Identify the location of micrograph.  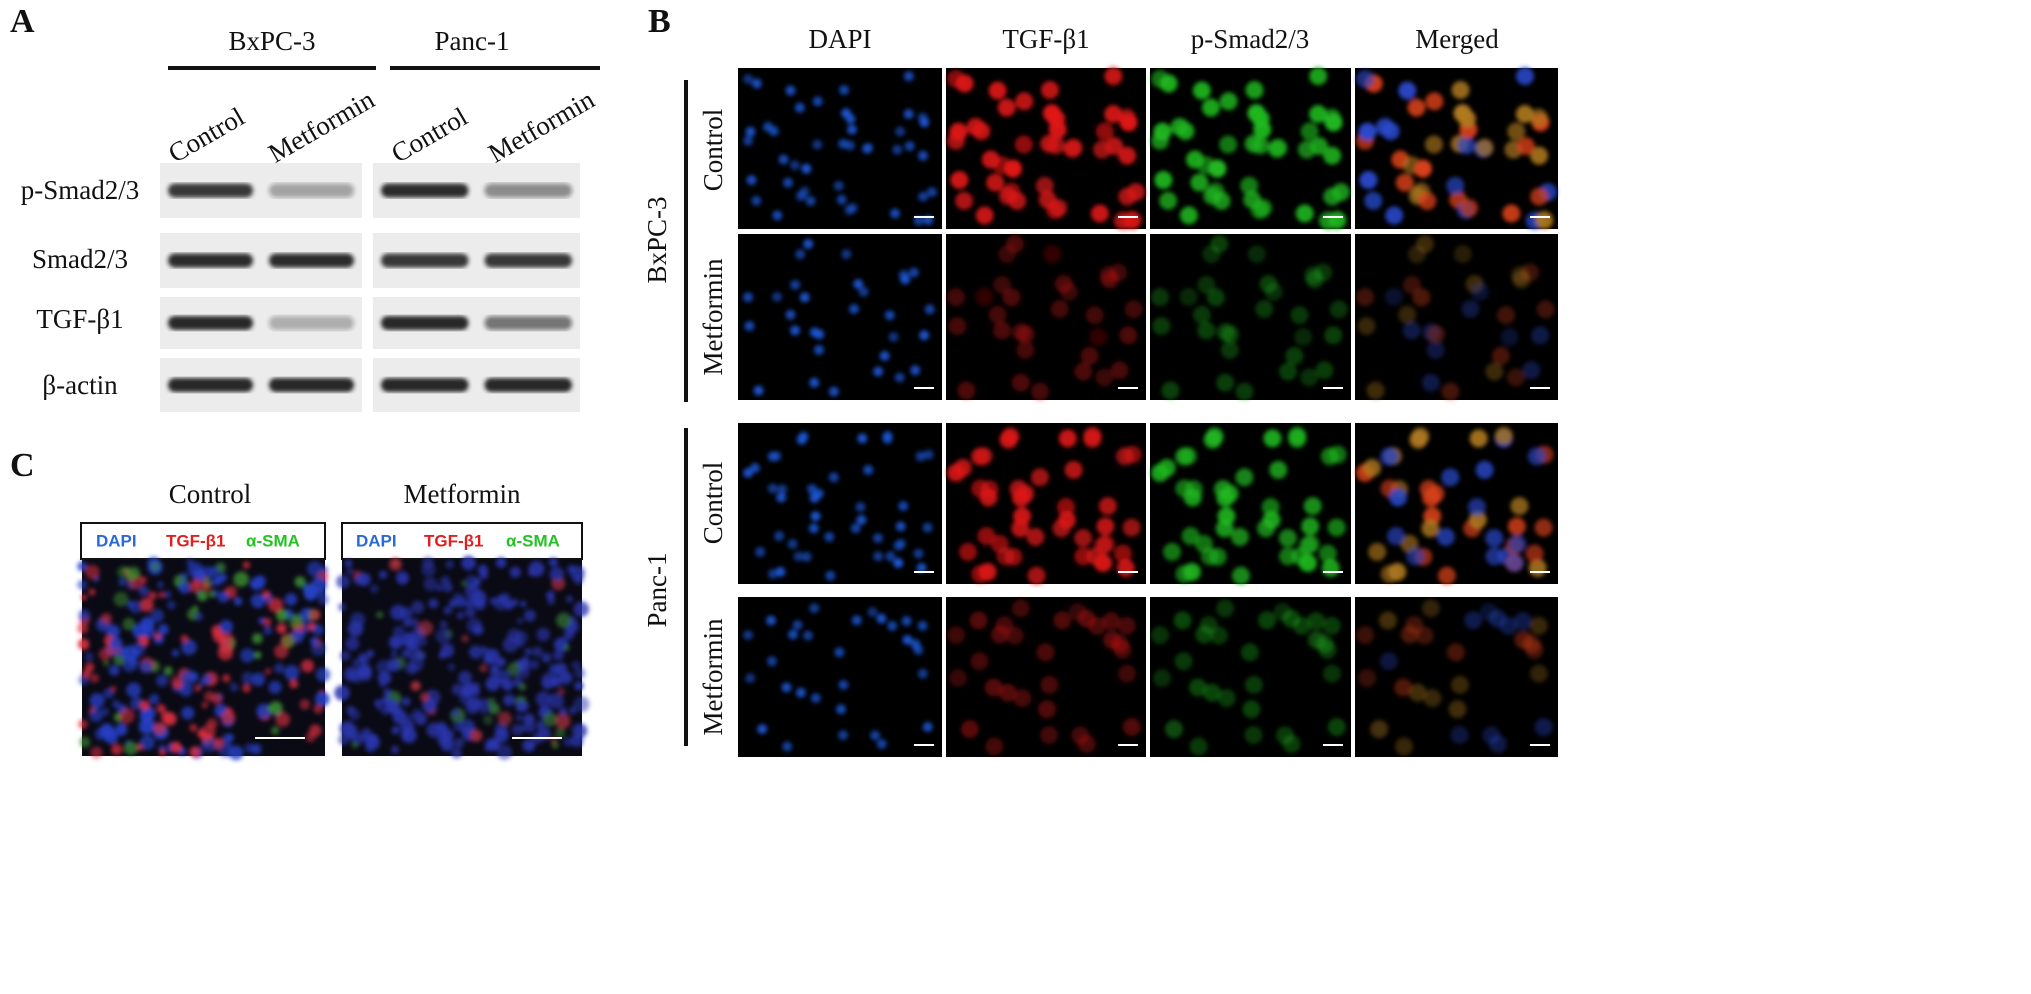
(840, 503).